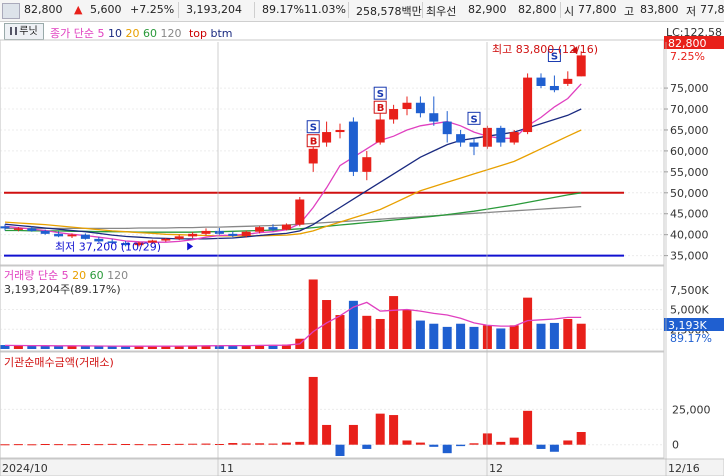 The width and height of the screenshot is (724, 476). I want to click on ma120-line, so click(293, 217).